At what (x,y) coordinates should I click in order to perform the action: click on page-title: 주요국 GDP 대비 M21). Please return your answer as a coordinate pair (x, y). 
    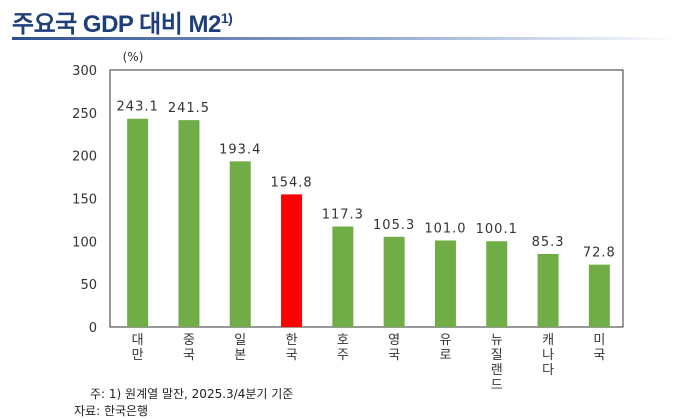
    Looking at the image, I should click on (122, 21).